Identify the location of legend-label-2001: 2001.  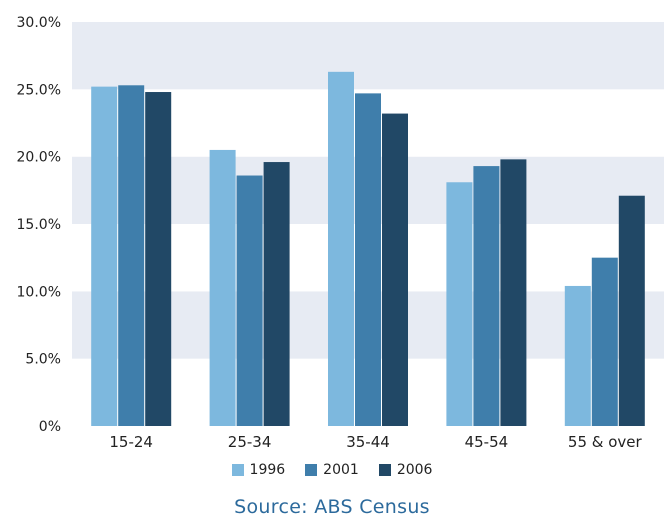
(341, 470).